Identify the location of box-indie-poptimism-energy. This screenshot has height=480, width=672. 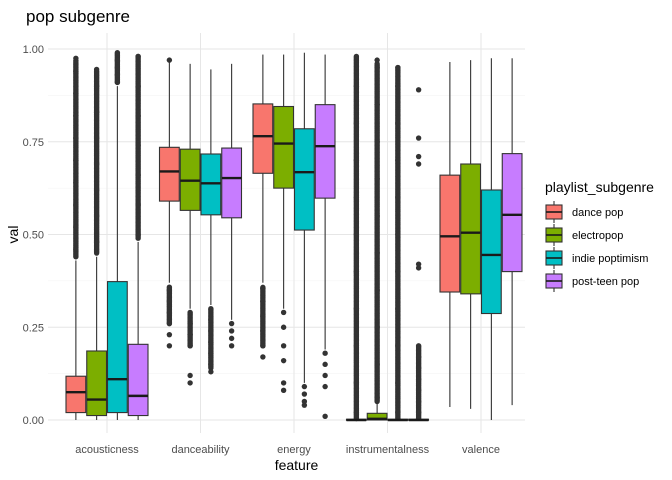
(304, 230).